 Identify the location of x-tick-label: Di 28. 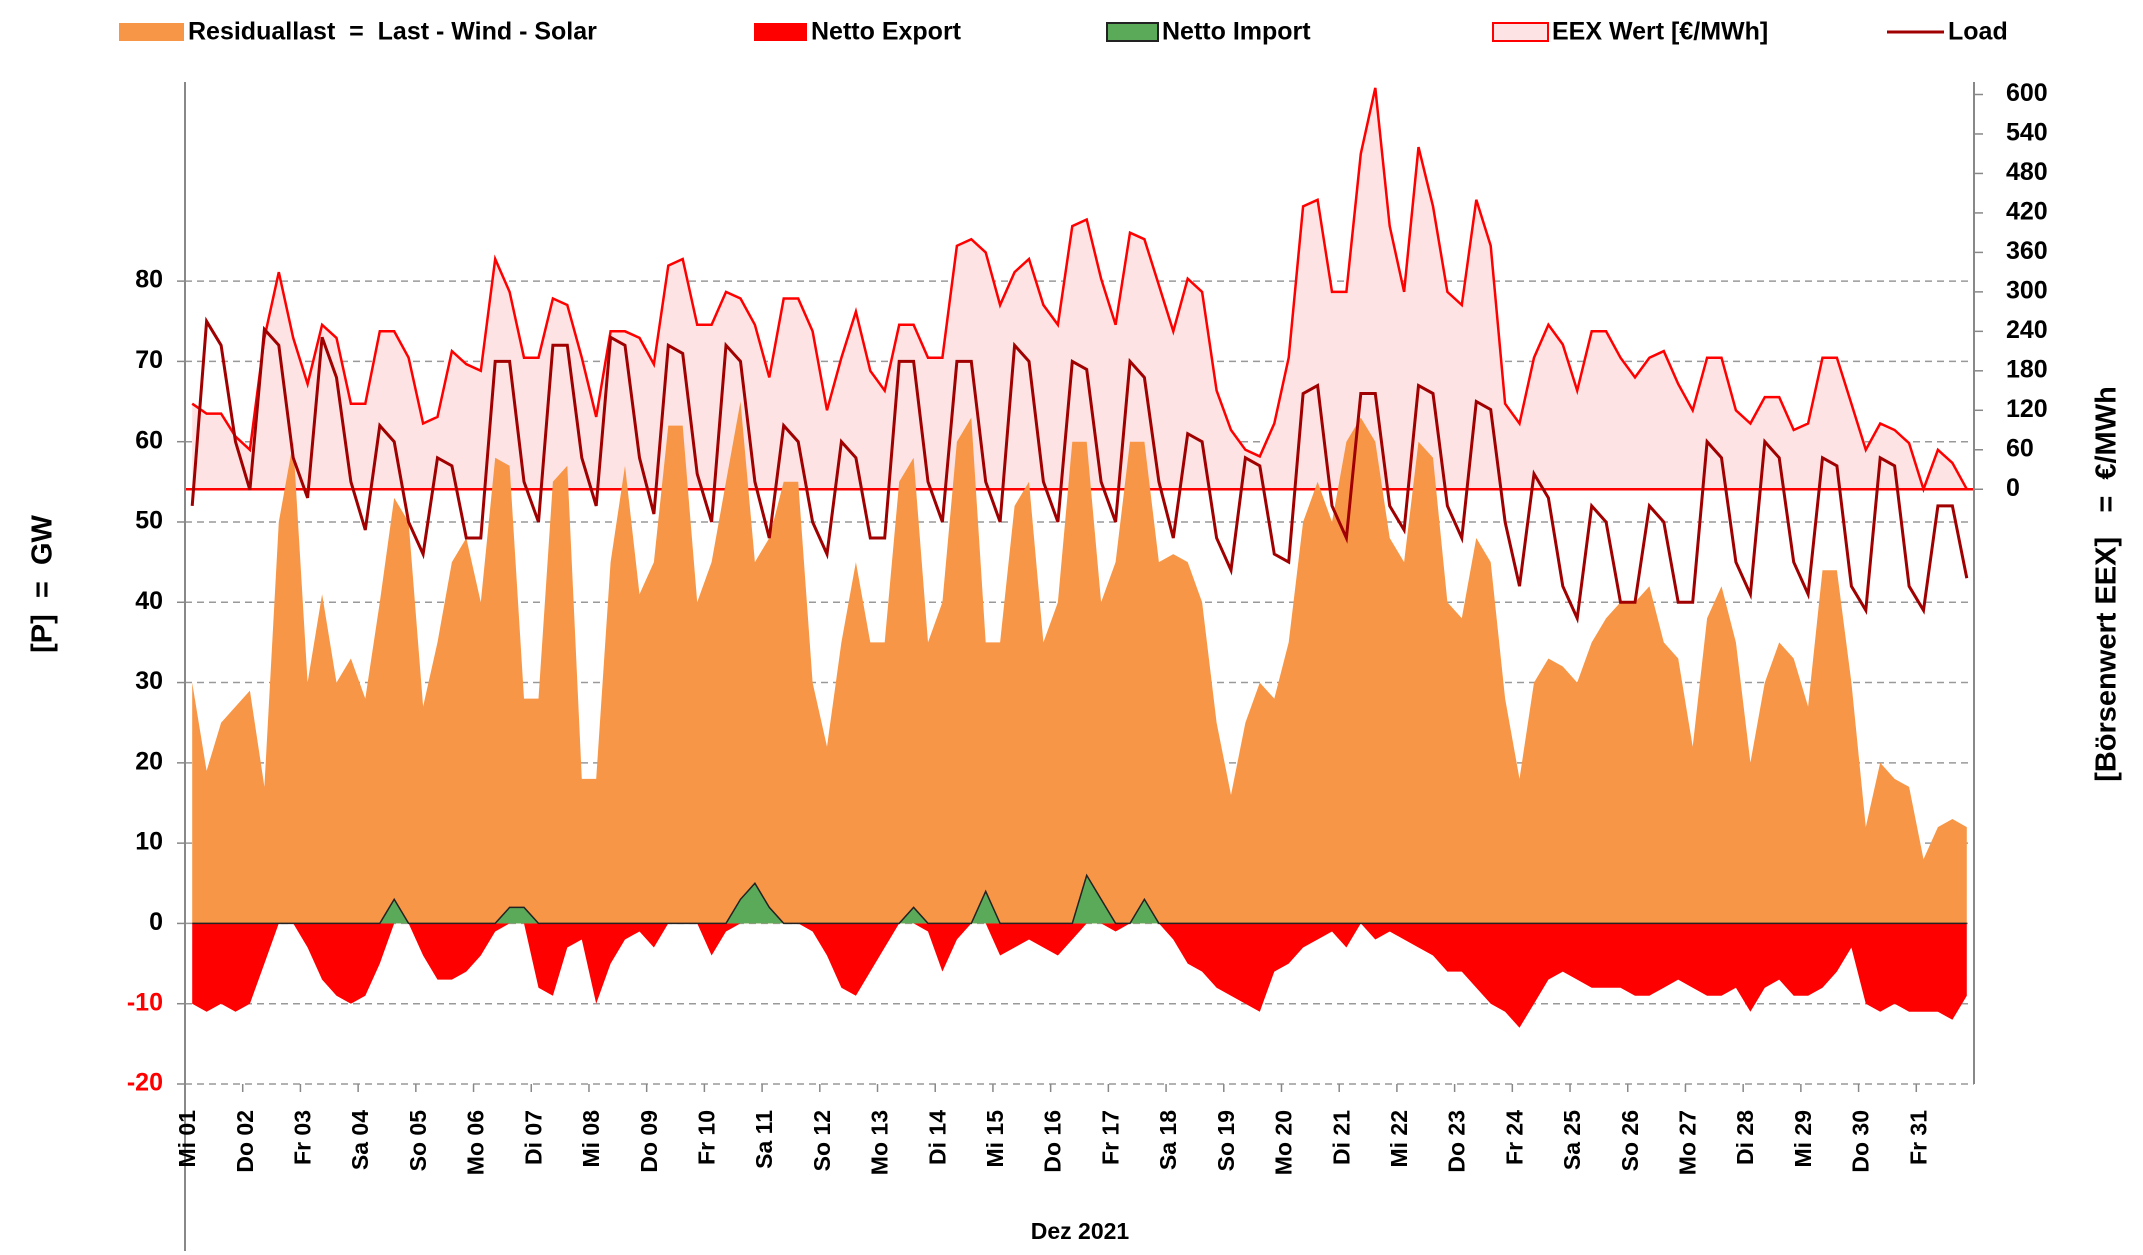
(1745, 1137).